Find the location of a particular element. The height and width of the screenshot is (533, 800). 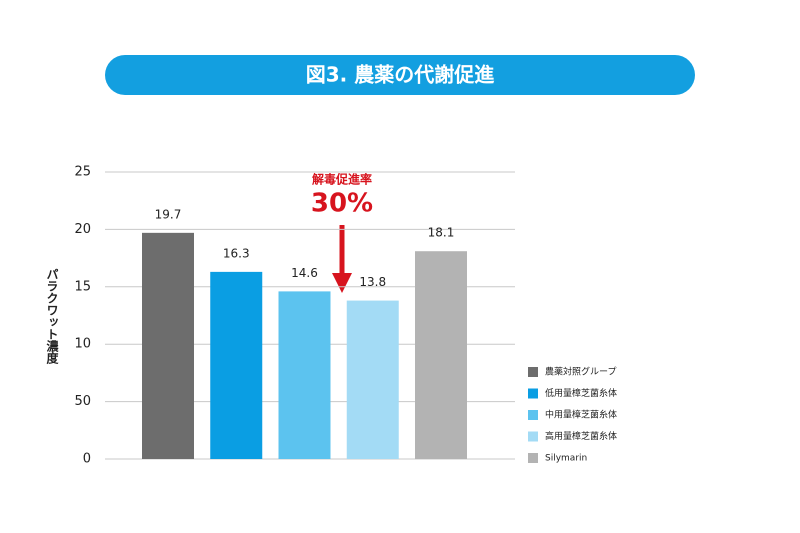

y-tick-label: 20 is located at coordinates (82, 229).